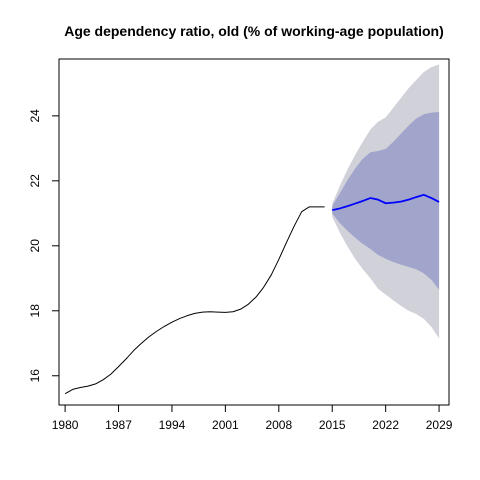 The height and width of the screenshot is (480, 480). Describe the element at coordinates (35, 311) in the screenshot. I see `y-tick-label: 18` at that location.